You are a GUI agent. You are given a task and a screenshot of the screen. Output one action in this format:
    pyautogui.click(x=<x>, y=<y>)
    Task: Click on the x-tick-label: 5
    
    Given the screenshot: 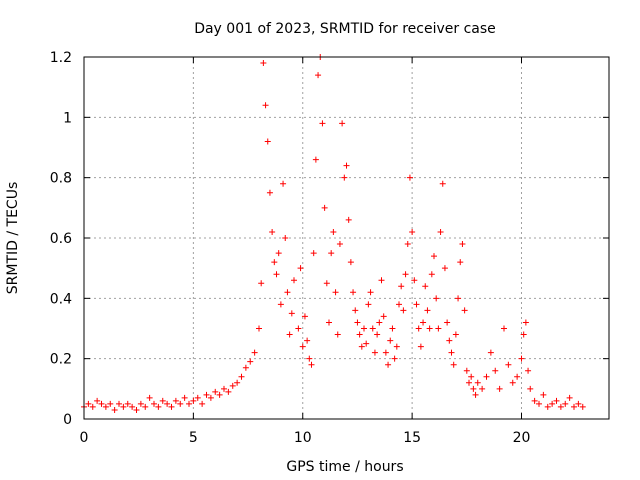 What is the action you would take?
    pyautogui.click(x=193, y=438)
    